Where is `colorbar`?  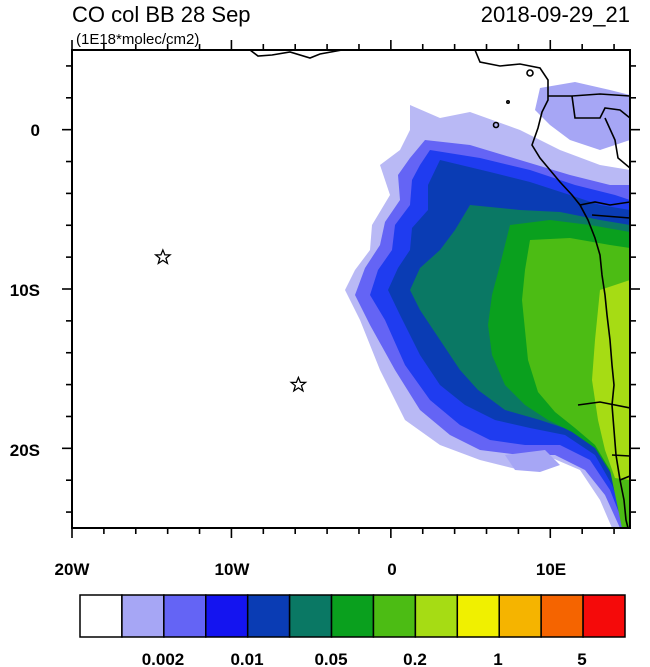
colorbar is located at coordinates (352, 616).